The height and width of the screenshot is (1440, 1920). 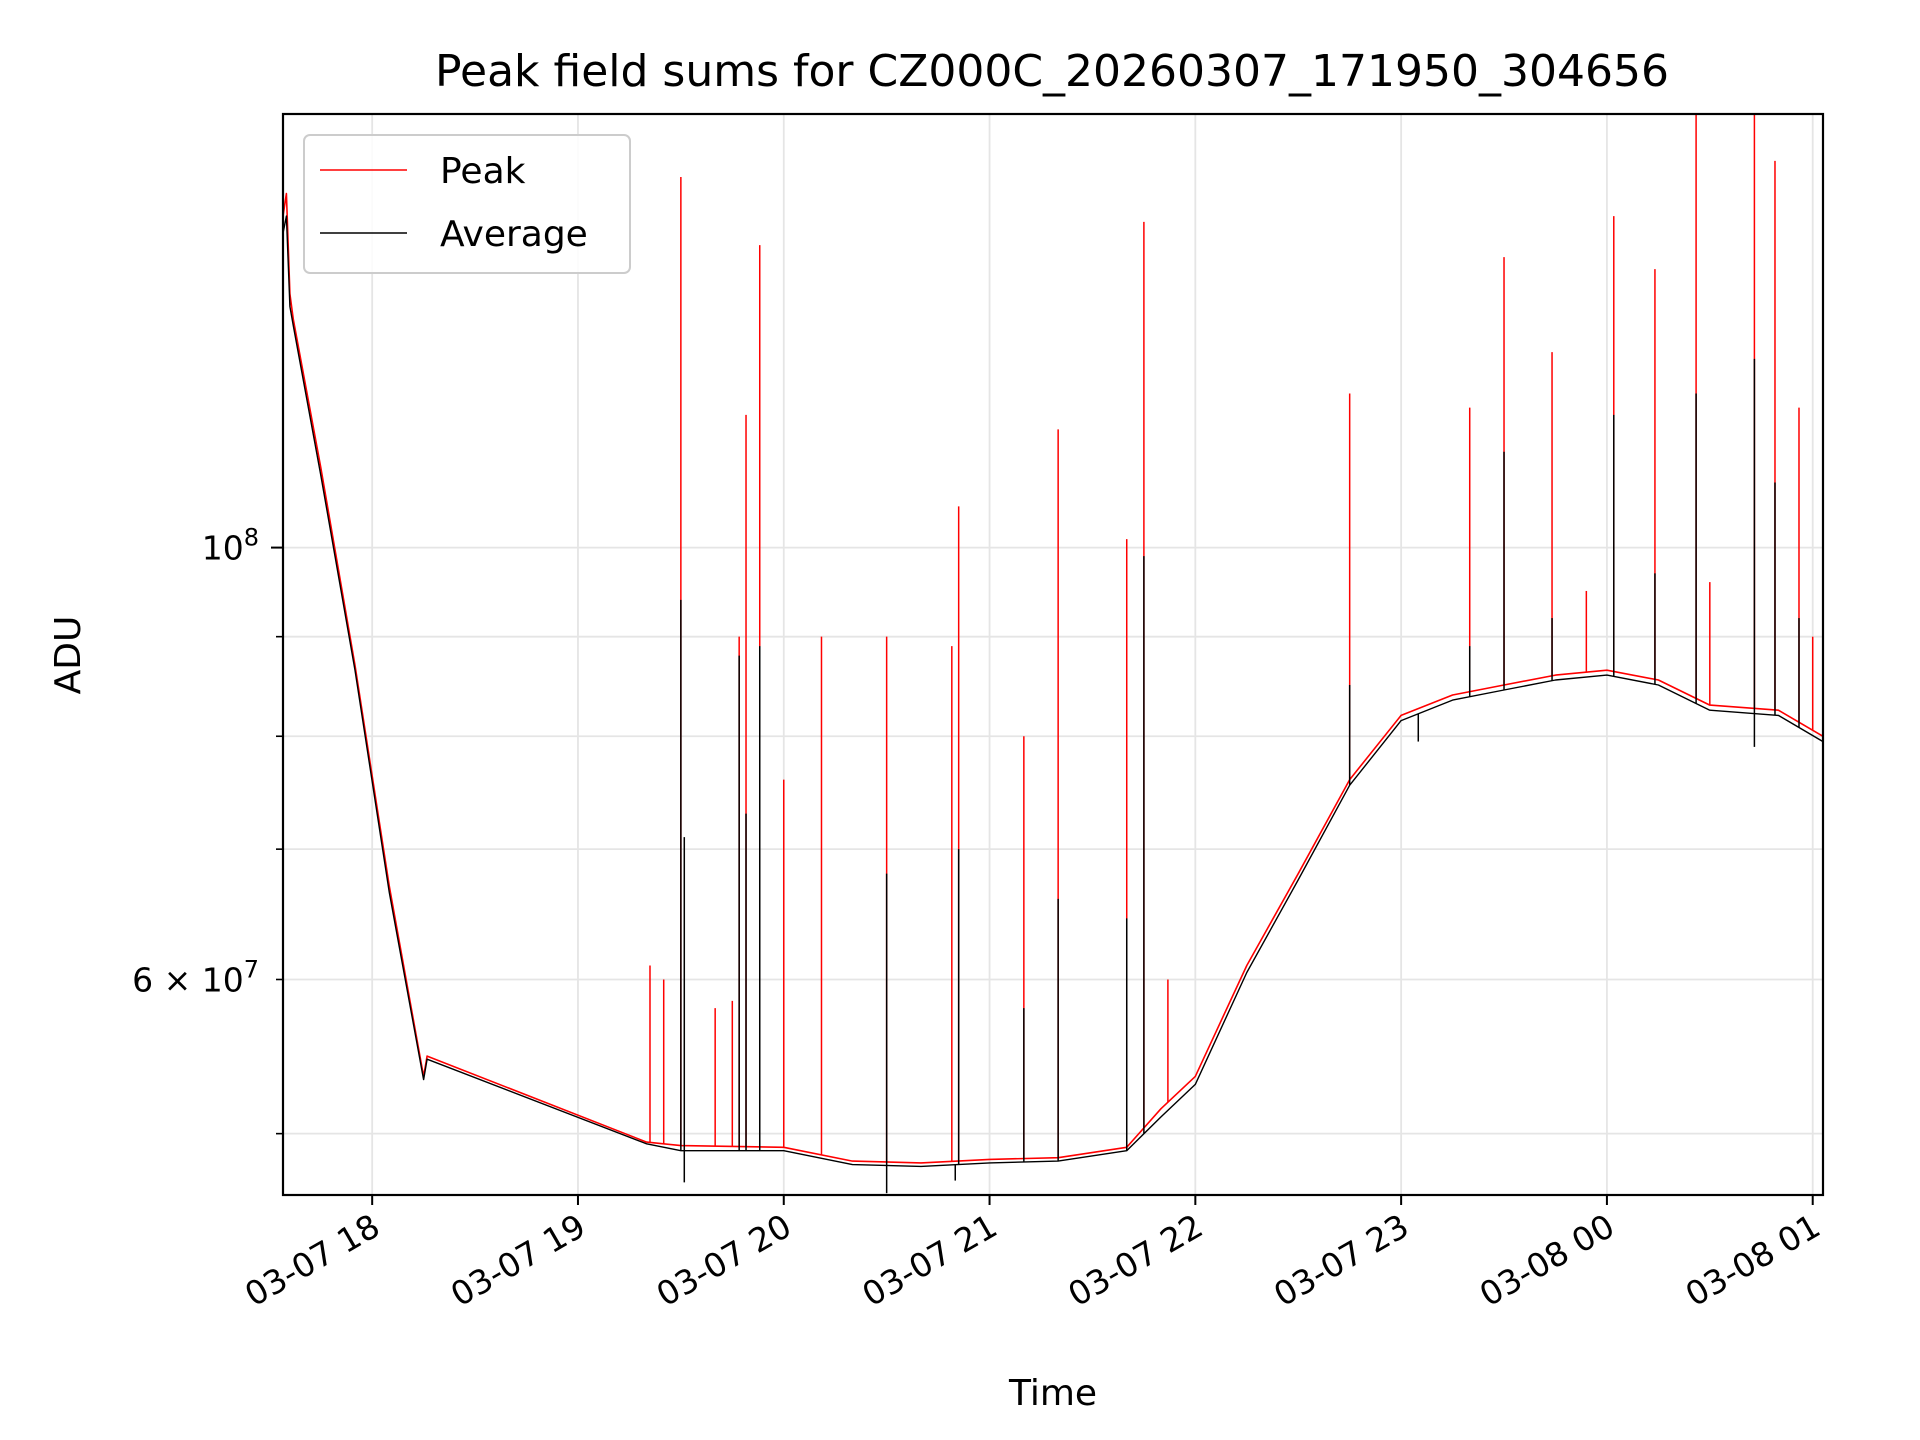 What do you see at coordinates (483, 171) in the screenshot?
I see `legend-label-peak: Peak` at bounding box center [483, 171].